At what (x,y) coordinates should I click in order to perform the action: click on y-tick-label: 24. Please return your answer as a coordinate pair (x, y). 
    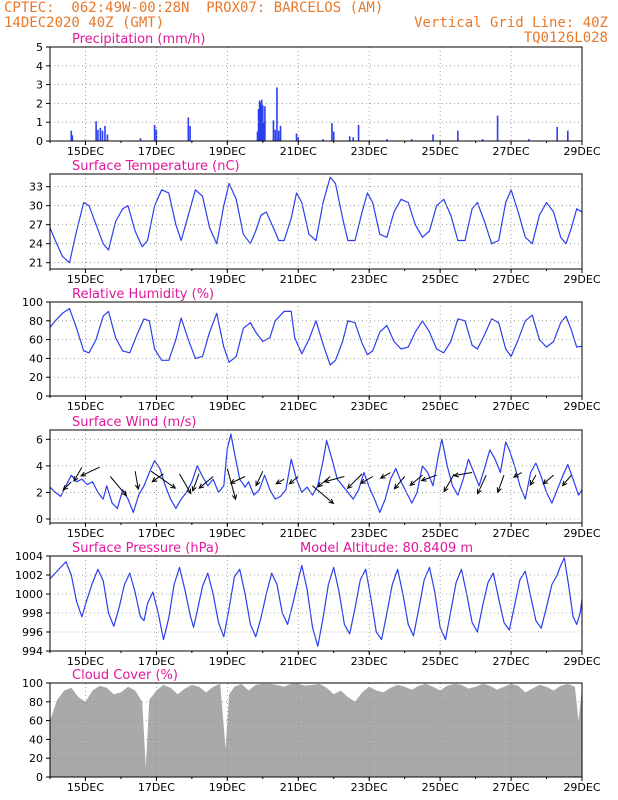
    Looking at the image, I should click on (36, 244).